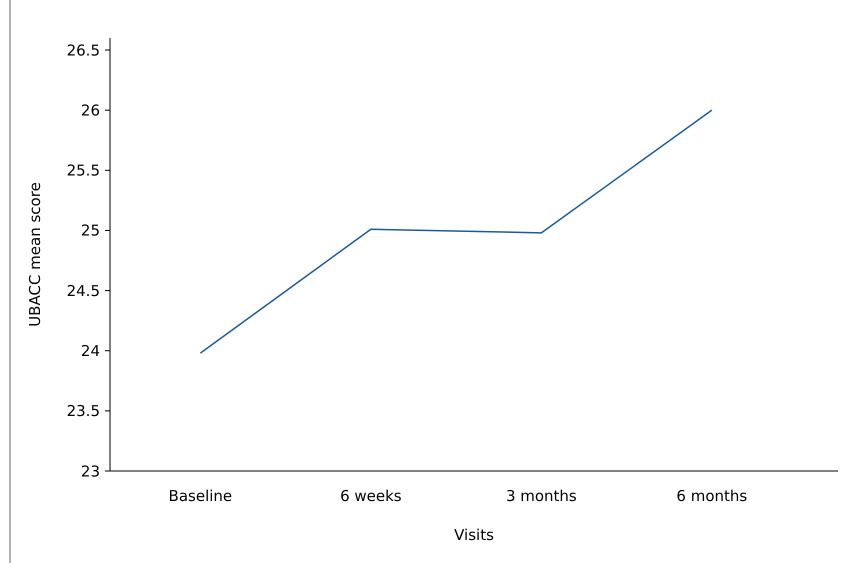 The height and width of the screenshot is (563, 844). Describe the element at coordinates (712, 496) in the screenshot. I see `x-tick-label: 6 months` at that location.